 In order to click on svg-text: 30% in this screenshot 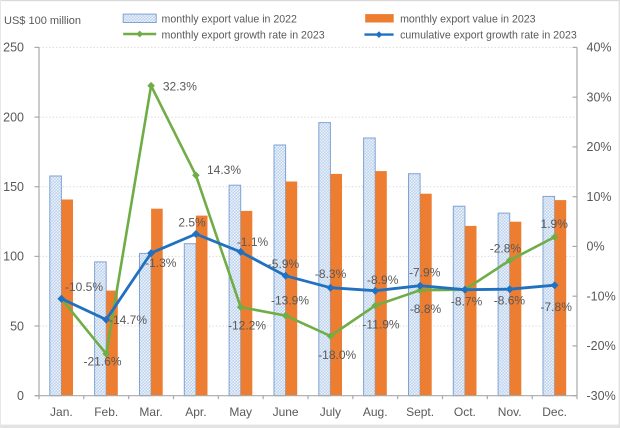, I will do `click(599, 98)`.